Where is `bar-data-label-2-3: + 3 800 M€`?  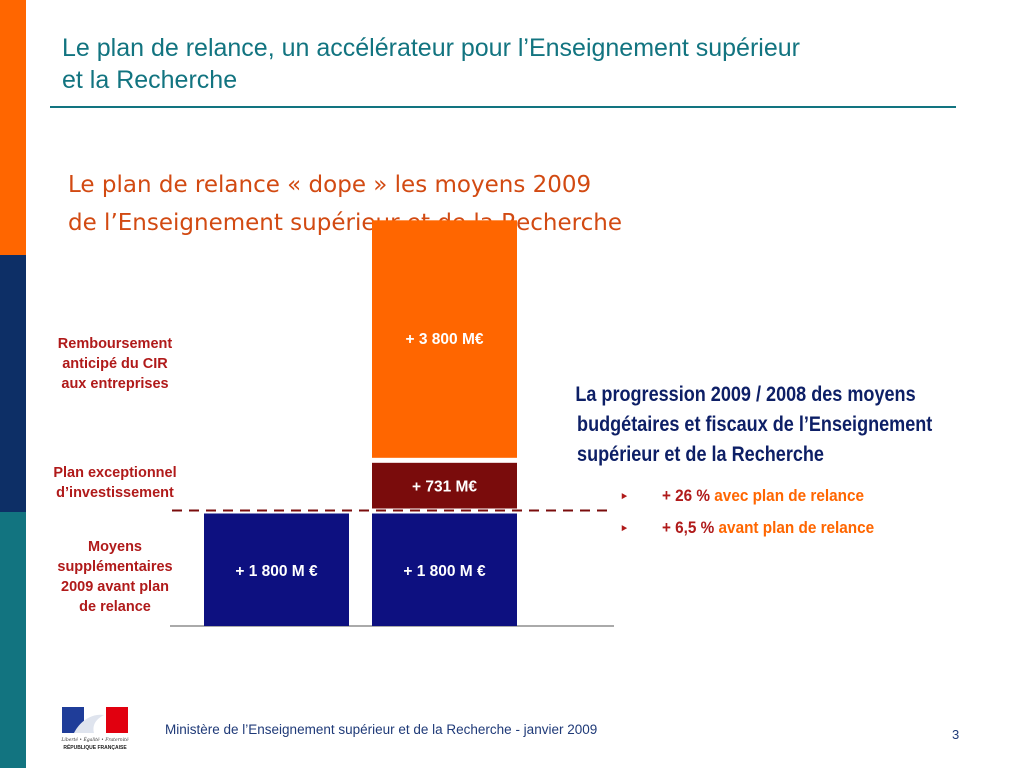
bar-data-label-2-3: + 3 800 M€ is located at coordinates (445, 339).